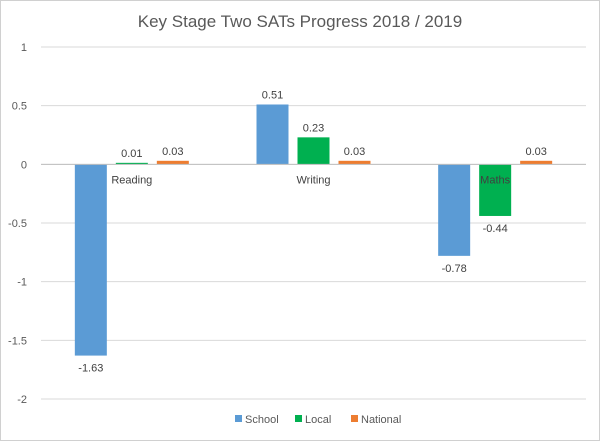 The width and height of the screenshot is (600, 445). I want to click on bar-school-maths, so click(454, 210).